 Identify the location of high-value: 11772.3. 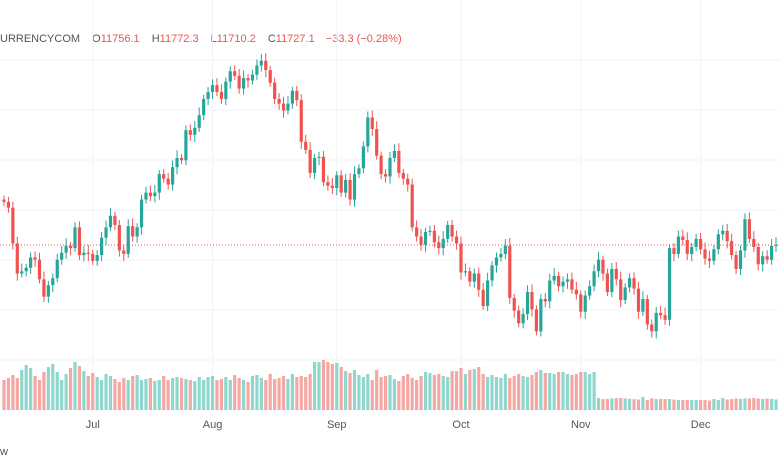
(179, 39).